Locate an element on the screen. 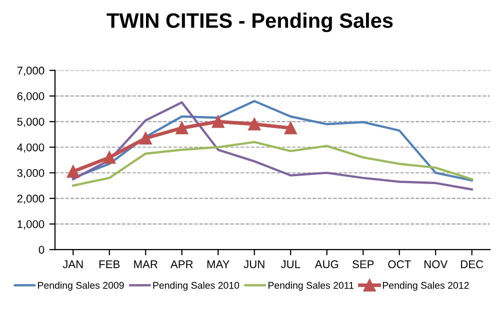 Image resolution: width=500 pixels, height=320 pixels. x-tick-label: MAR is located at coordinates (146, 264).